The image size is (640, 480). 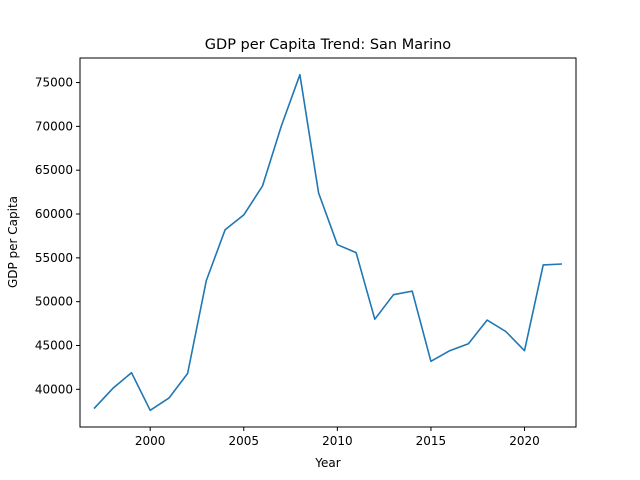 I want to click on y-tick-label: 60000, so click(x=54, y=214).